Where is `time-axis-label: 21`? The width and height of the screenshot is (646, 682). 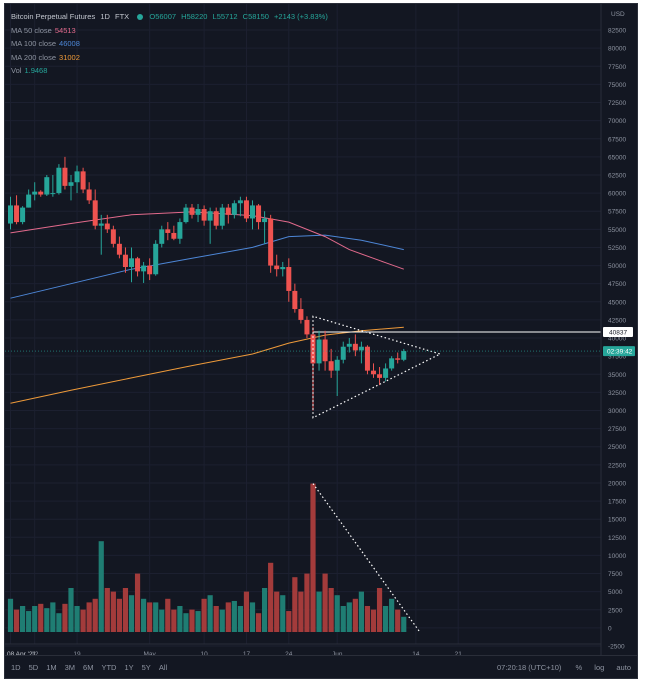 time-axis-label: 21 is located at coordinates (459, 653).